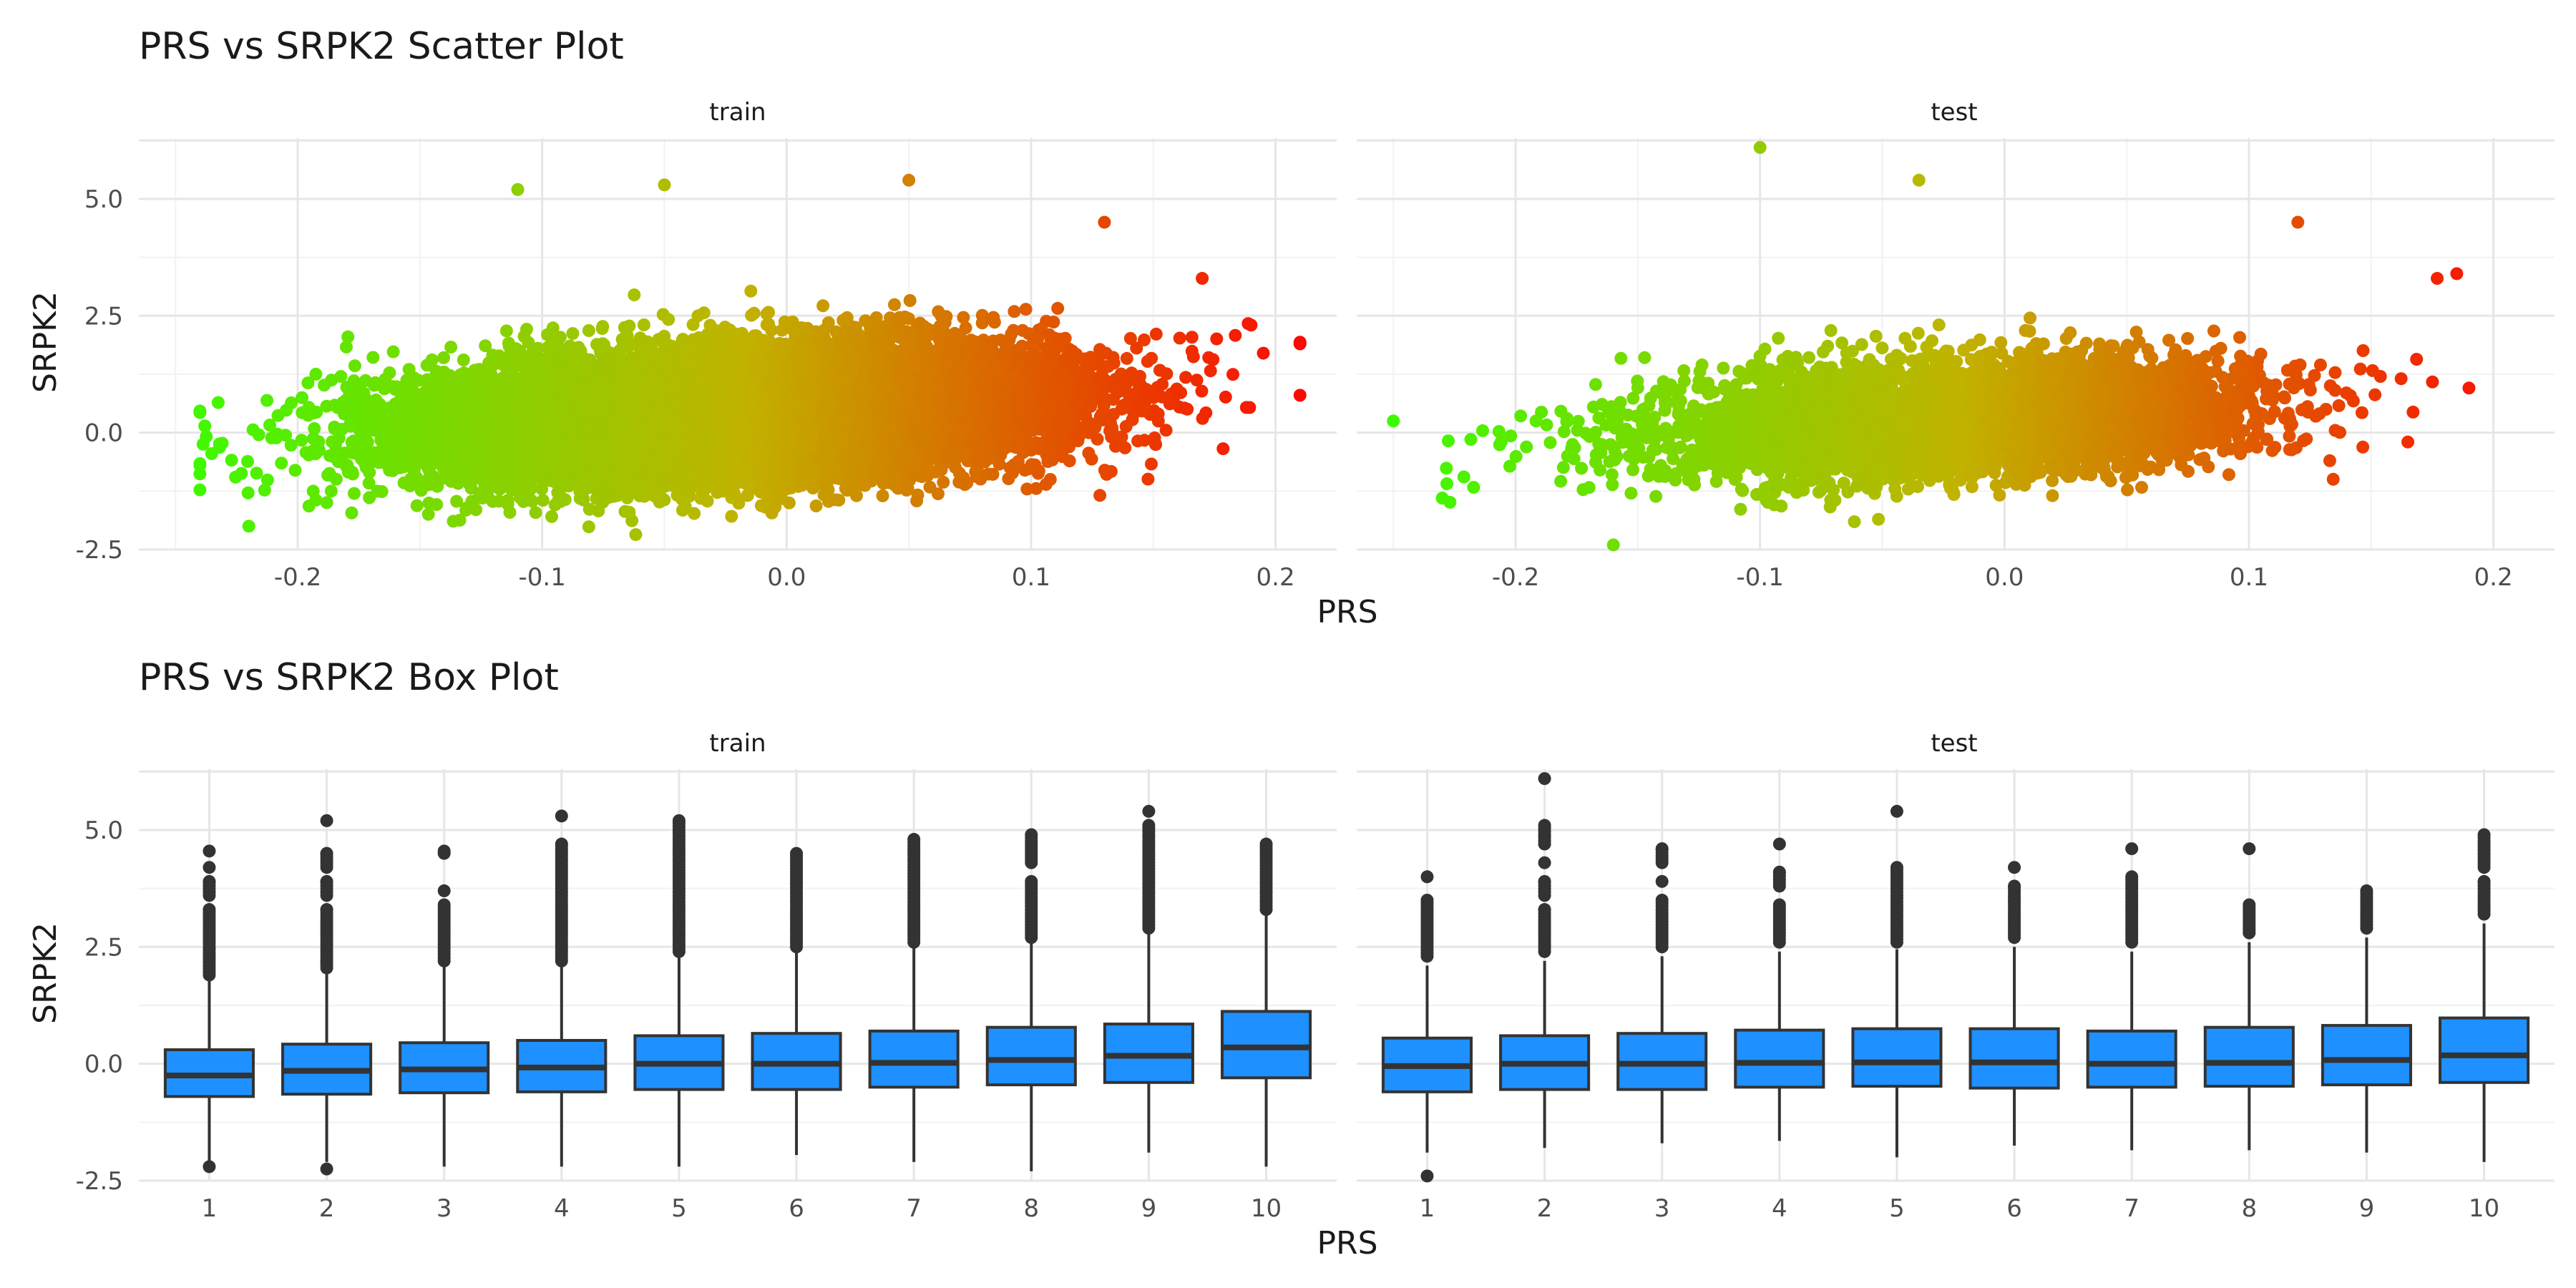  What do you see at coordinates (381, 46) in the screenshot?
I see `scatter-title: PRS vs SRPK2 Scatter Plot` at bounding box center [381, 46].